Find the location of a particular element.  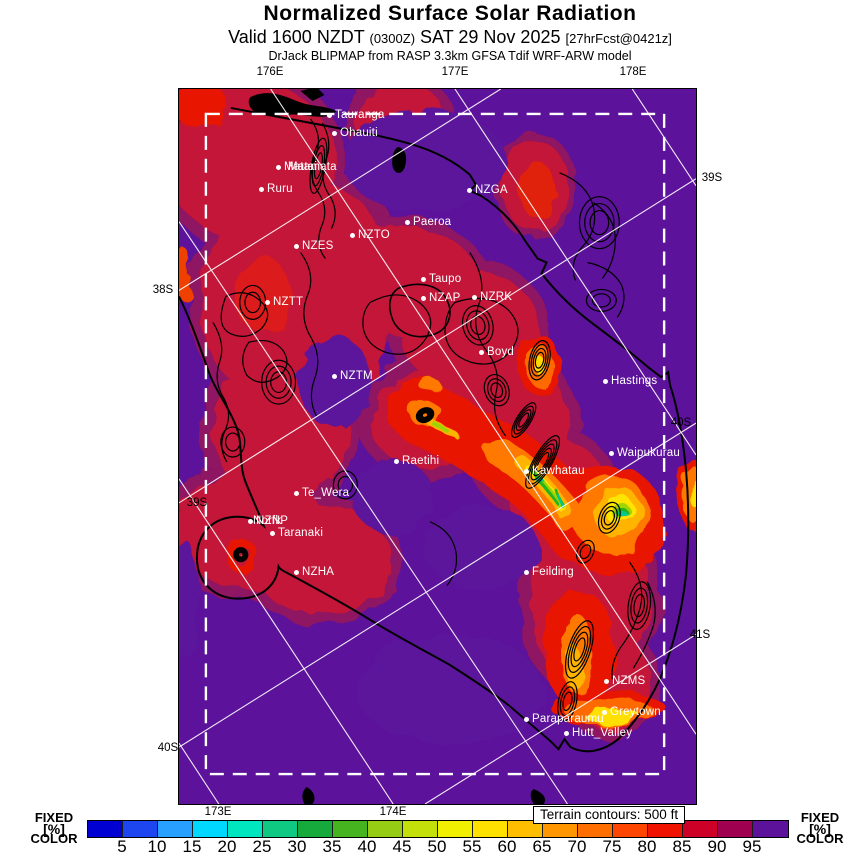

lon-label-177e: 177E is located at coordinates (455, 72).